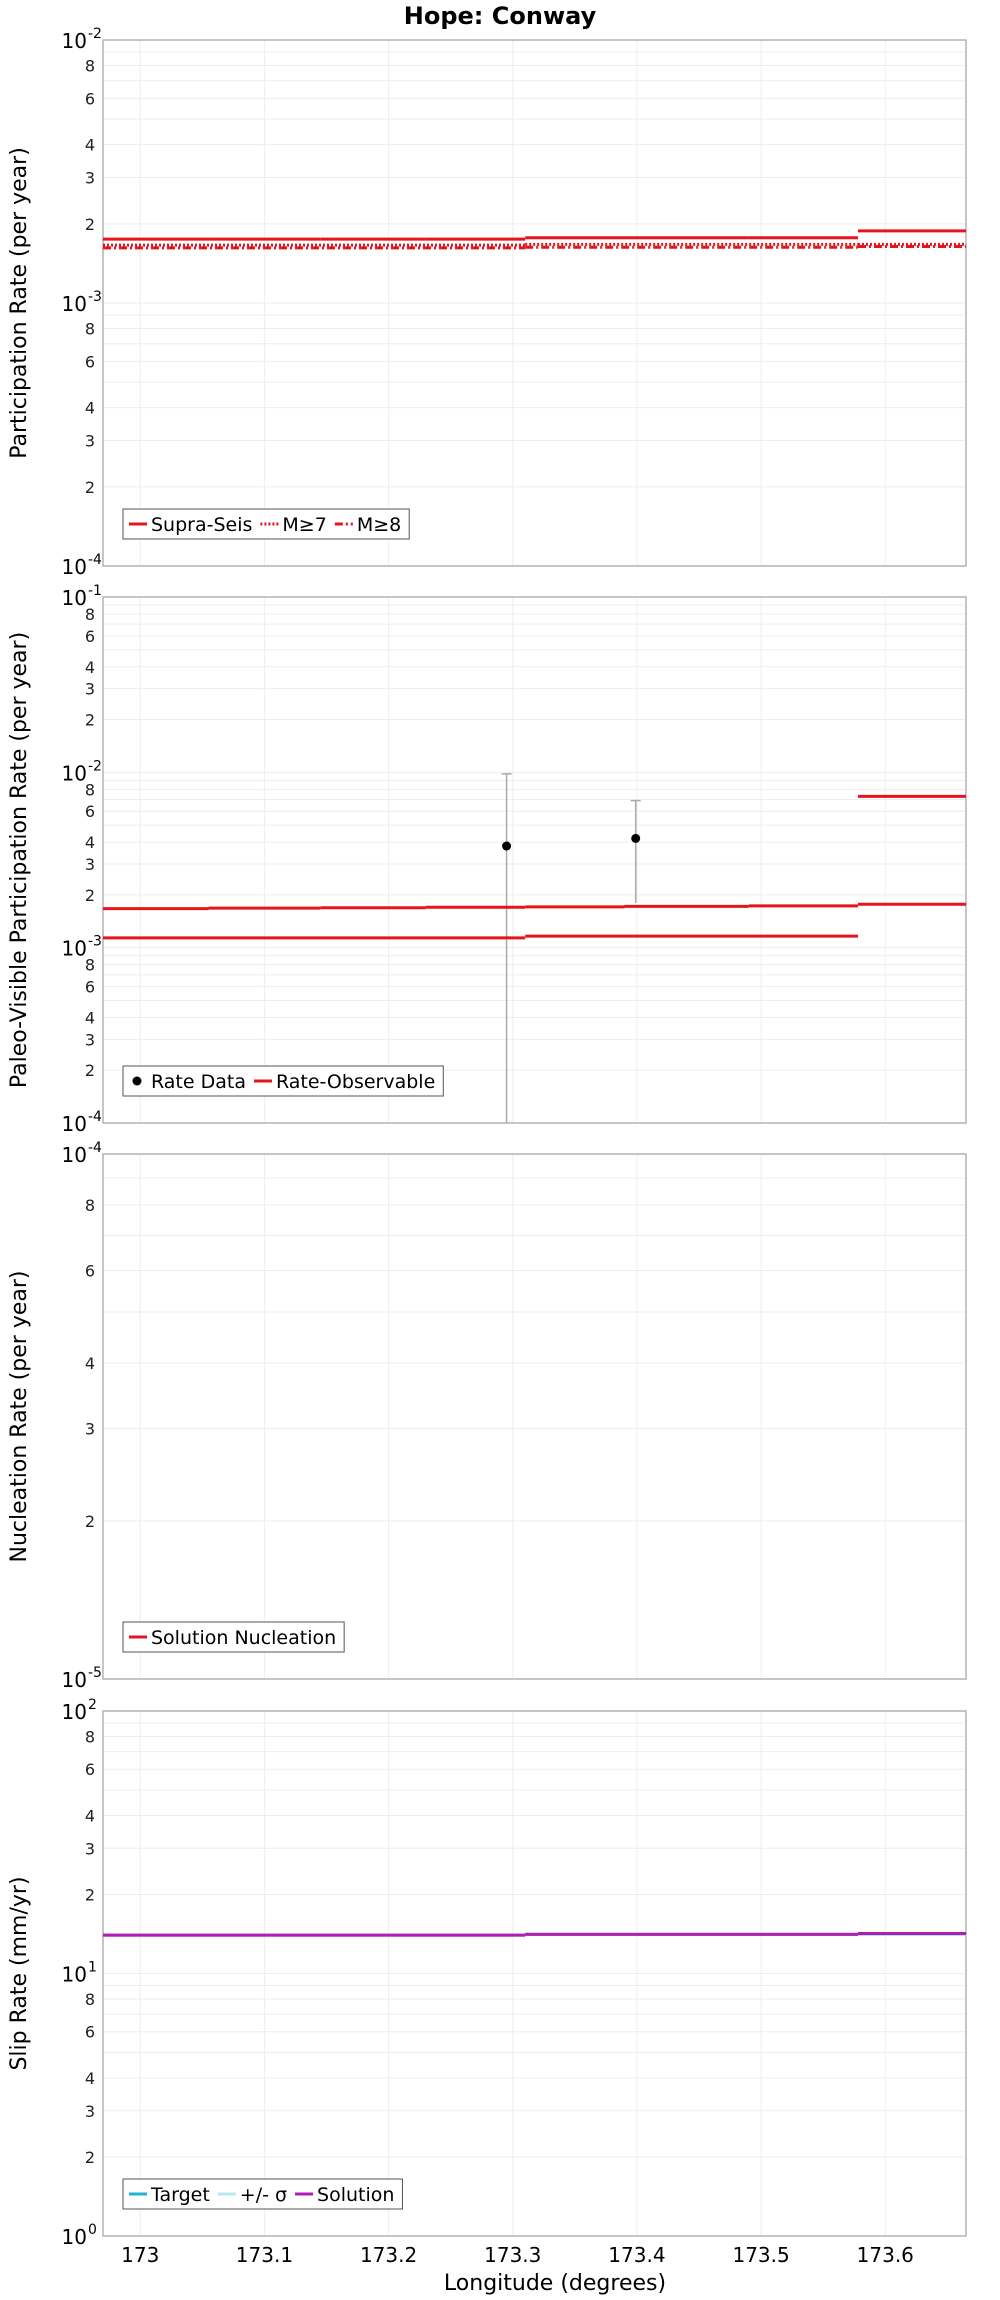 The width and height of the screenshot is (1000, 2300). What do you see at coordinates (571, 948) in the screenshot?
I see `series-Rate Data` at bounding box center [571, 948].